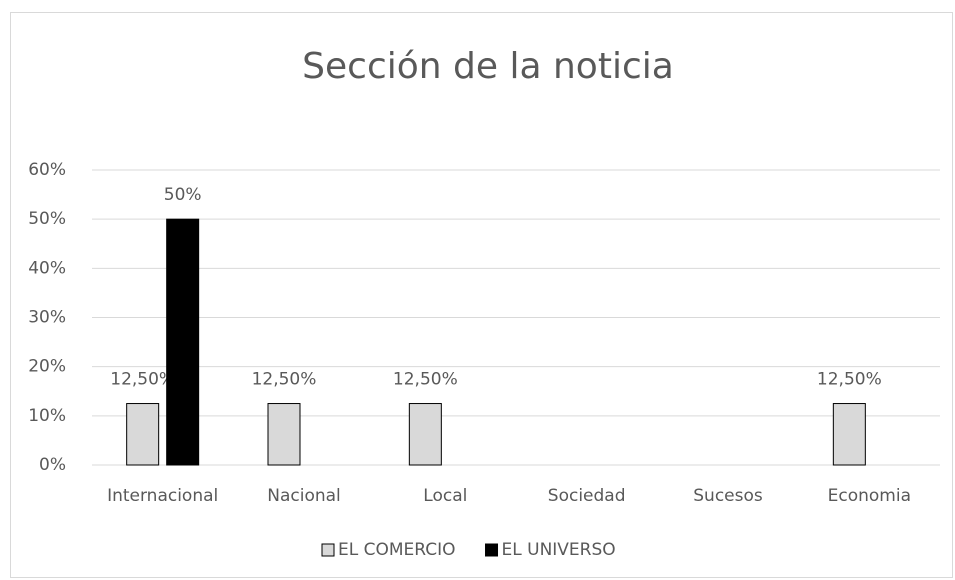  What do you see at coordinates (397, 550) in the screenshot?
I see `legend-label: EL COMERCIO` at bounding box center [397, 550].